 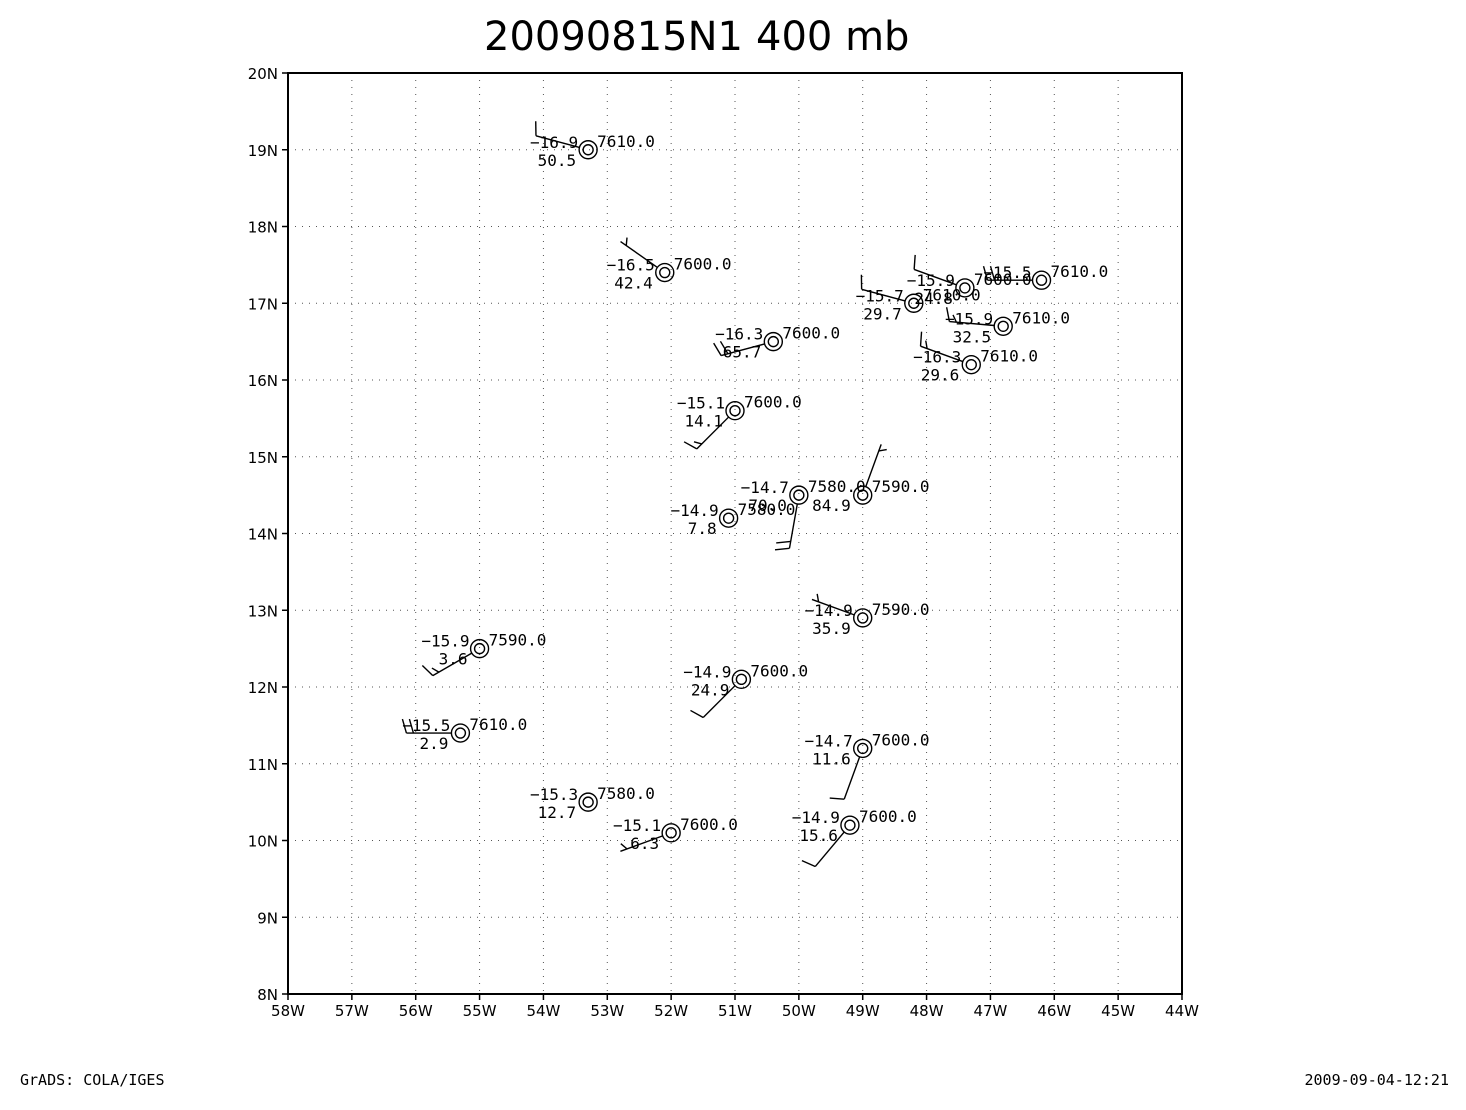 What do you see at coordinates (831, 758) in the screenshot?
I see `humidity-label: 11.6` at bounding box center [831, 758].